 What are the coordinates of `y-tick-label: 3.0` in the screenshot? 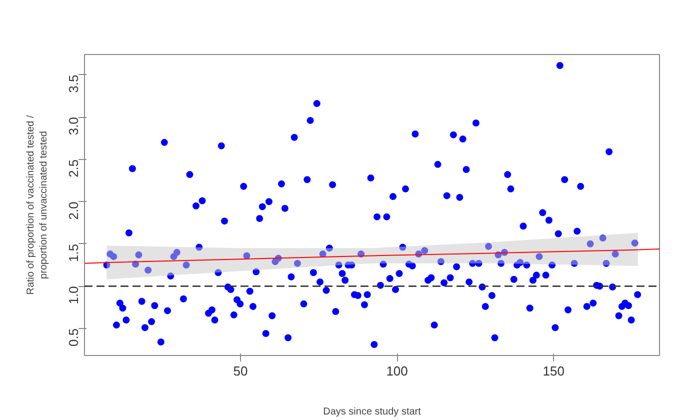 It's located at (73, 126).